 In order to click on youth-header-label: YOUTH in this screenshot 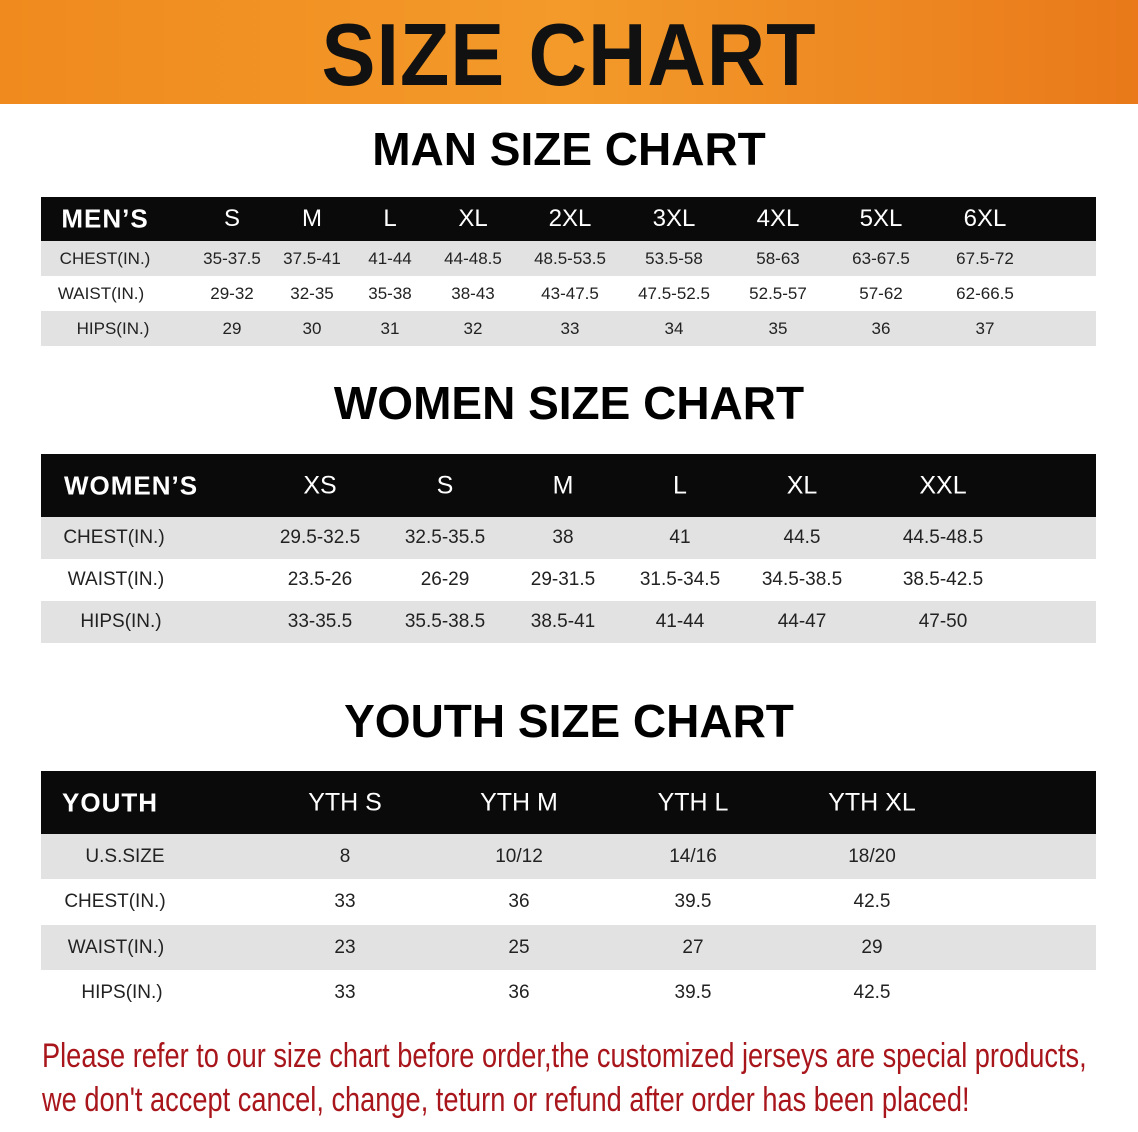, I will do `click(110, 802)`.